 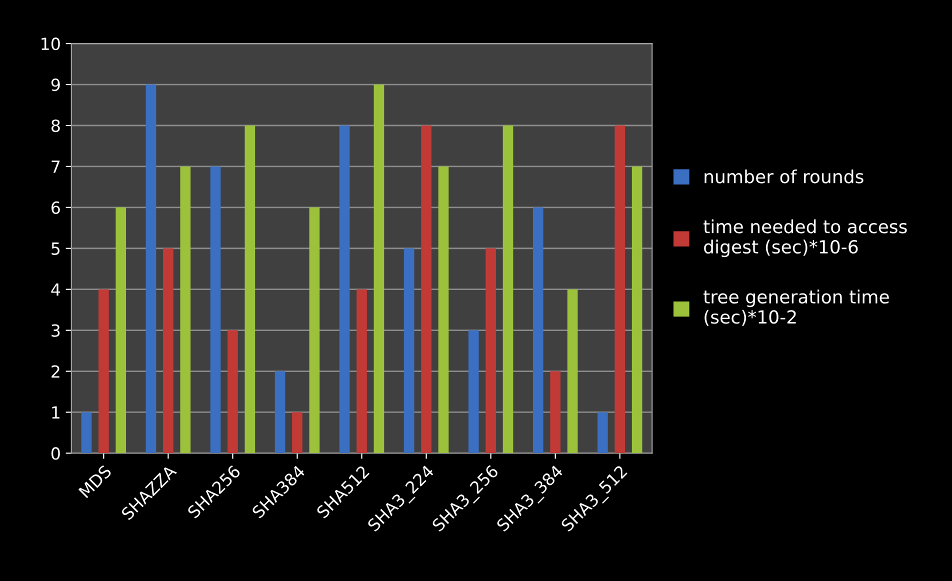 What do you see at coordinates (55, 453) in the screenshot?
I see `y-tick-label: 0` at bounding box center [55, 453].